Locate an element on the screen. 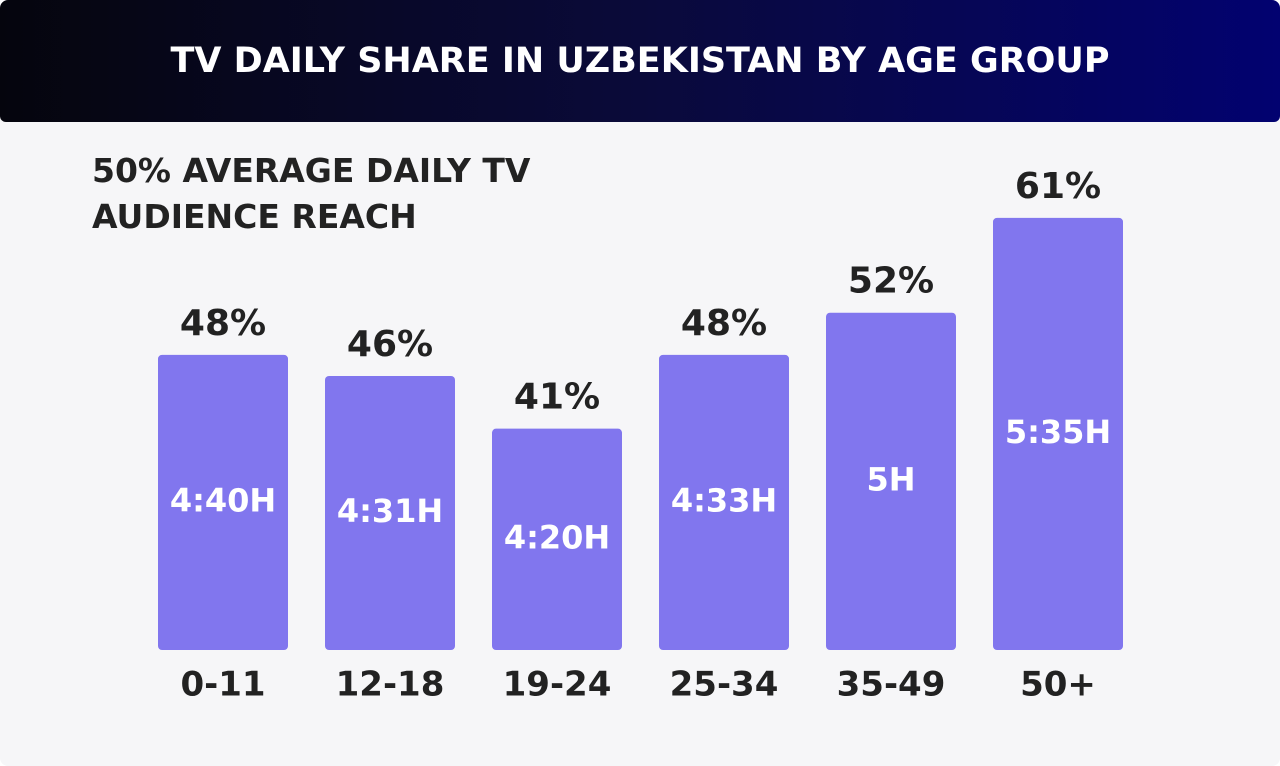  x-tick-label: 25-34 is located at coordinates (724, 685).